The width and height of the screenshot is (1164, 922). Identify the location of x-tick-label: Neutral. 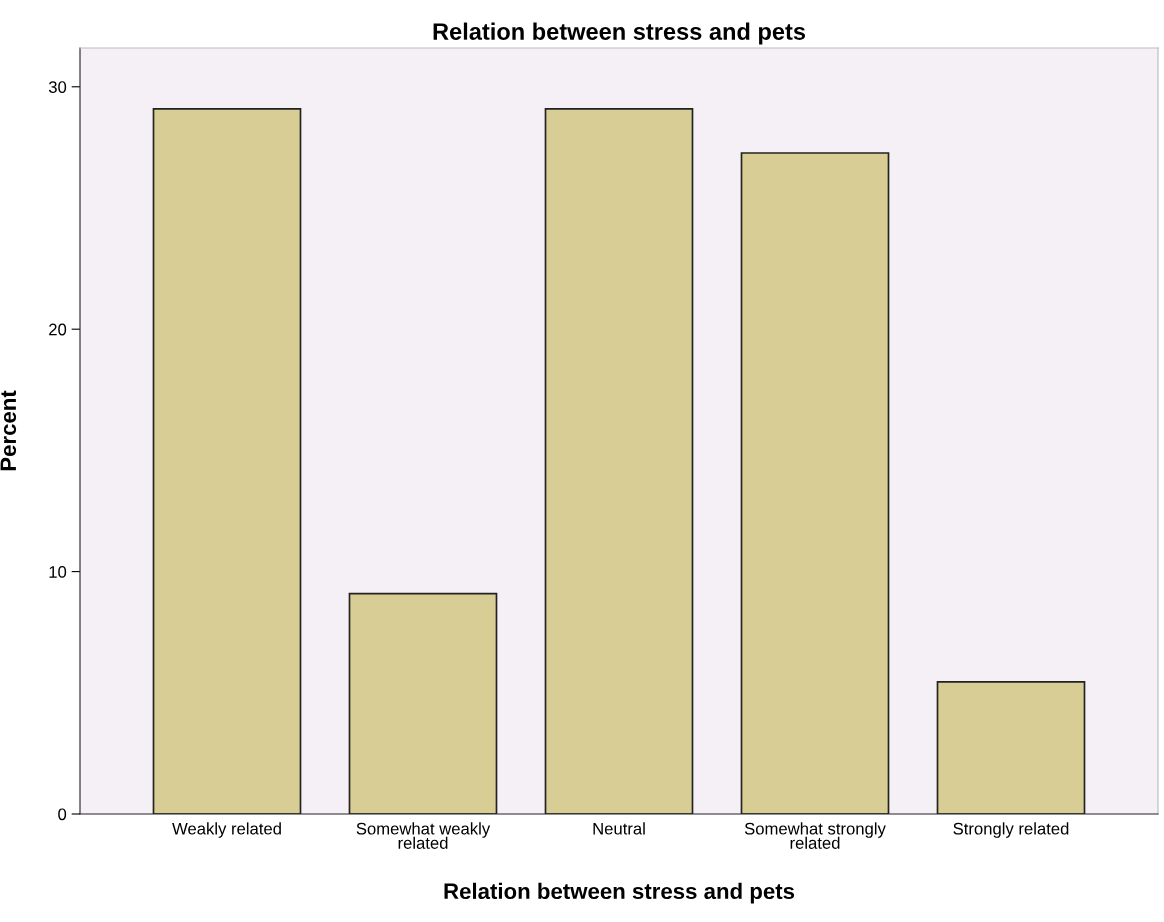
(619, 828).